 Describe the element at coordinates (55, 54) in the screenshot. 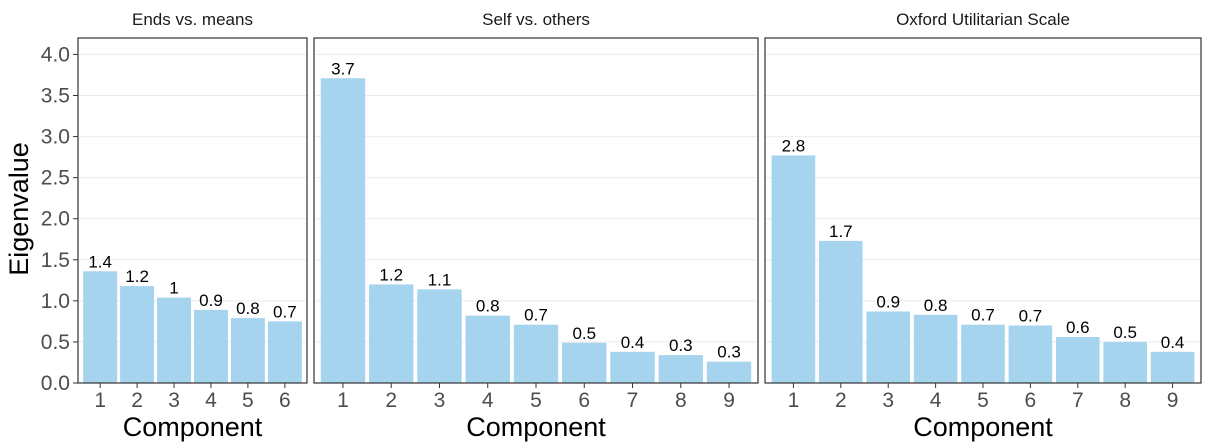

I see `y-tick-label: 4.0` at that location.